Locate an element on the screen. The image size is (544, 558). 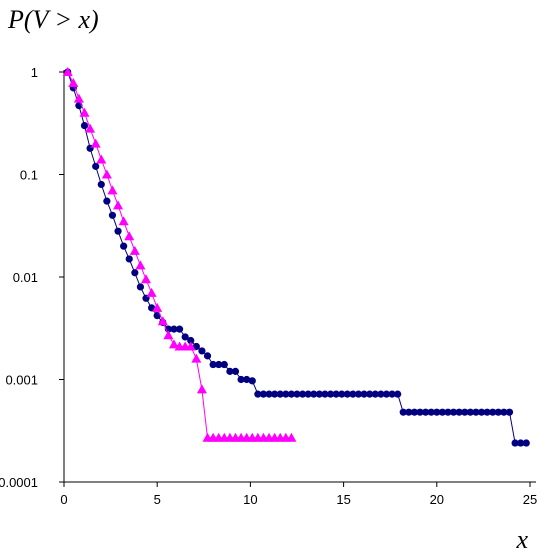
y-tick-label: 0.001 is located at coordinates (21, 380).